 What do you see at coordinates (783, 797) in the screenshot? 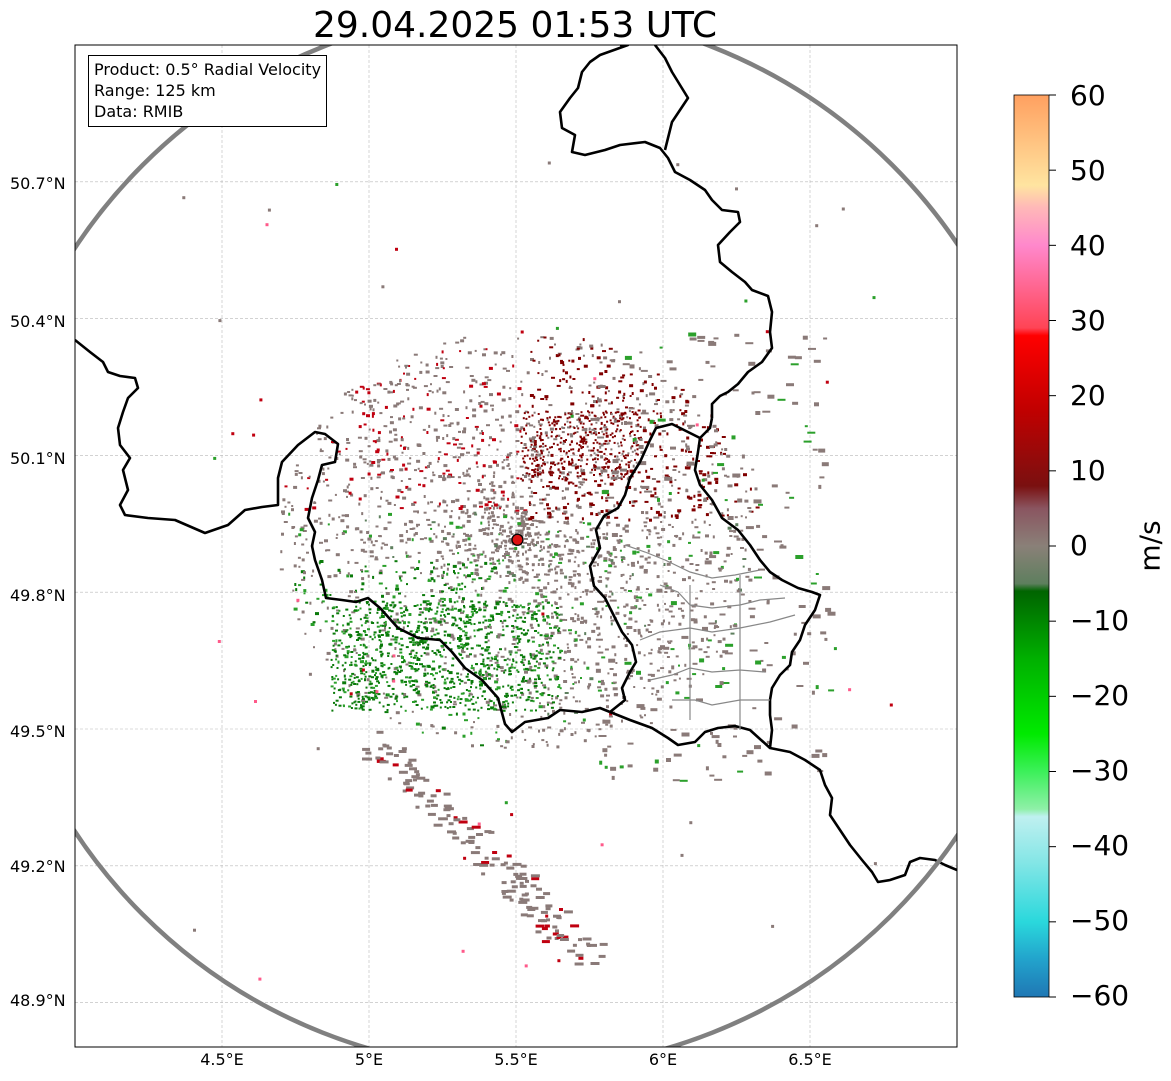
I see `france-germany-border` at bounding box center [783, 797].